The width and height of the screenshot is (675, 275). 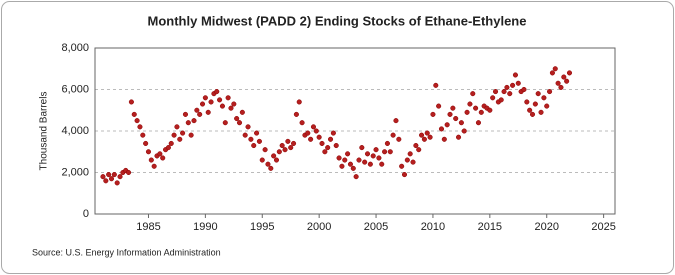 What do you see at coordinates (603, 227) in the screenshot?
I see `x-tick-label: 2025` at bounding box center [603, 227].